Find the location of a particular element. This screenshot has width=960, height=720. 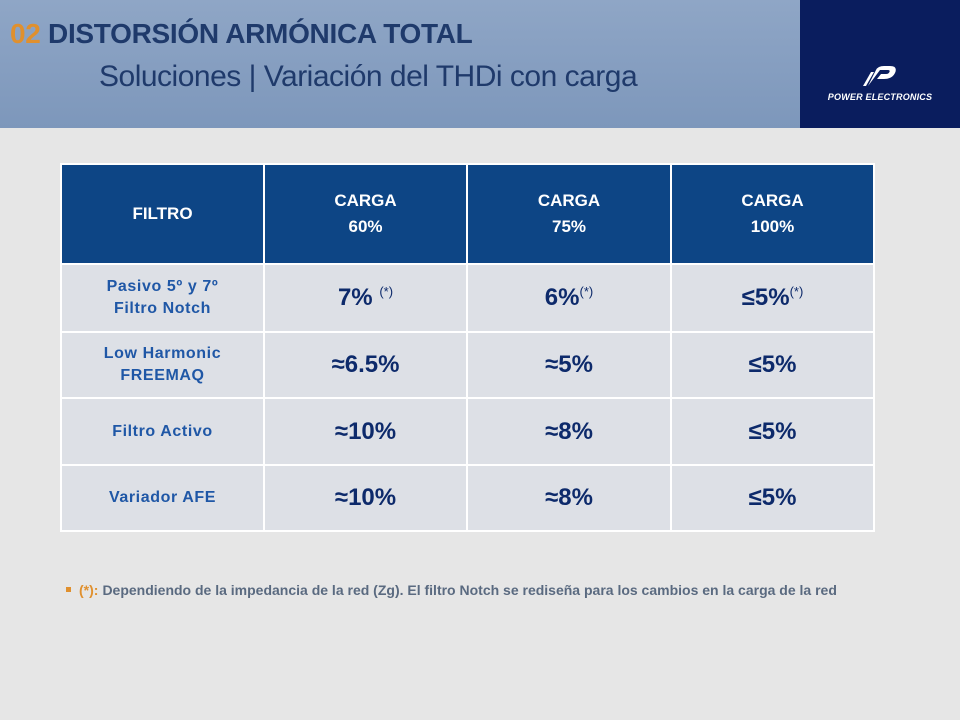

footnote-key: (*): is located at coordinates (89, 590).